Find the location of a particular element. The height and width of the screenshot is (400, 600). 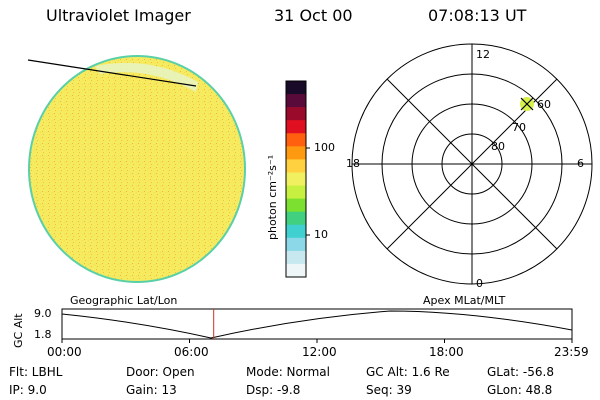

timeline-x-tick-2: 12:00 is located at coordinates (319, 352).